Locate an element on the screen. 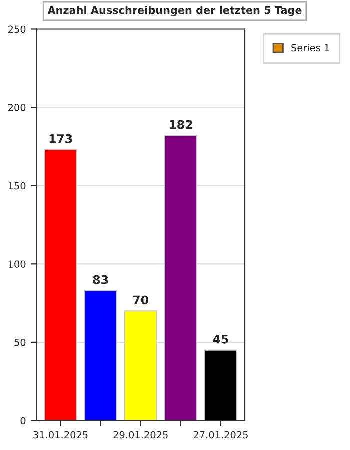 The image size is (350, 450). y-tick-label: 150 is located at coordinates (17, 186).